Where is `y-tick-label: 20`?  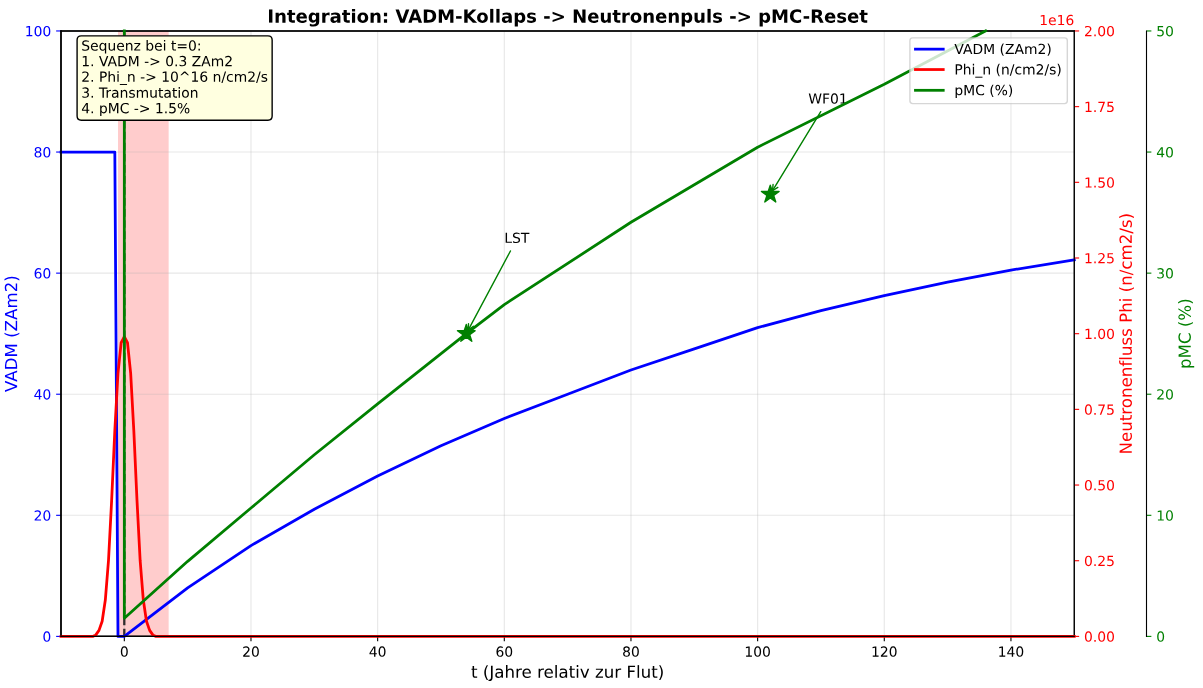 y-tick-label: 20 is located at coordinates (42, 515).